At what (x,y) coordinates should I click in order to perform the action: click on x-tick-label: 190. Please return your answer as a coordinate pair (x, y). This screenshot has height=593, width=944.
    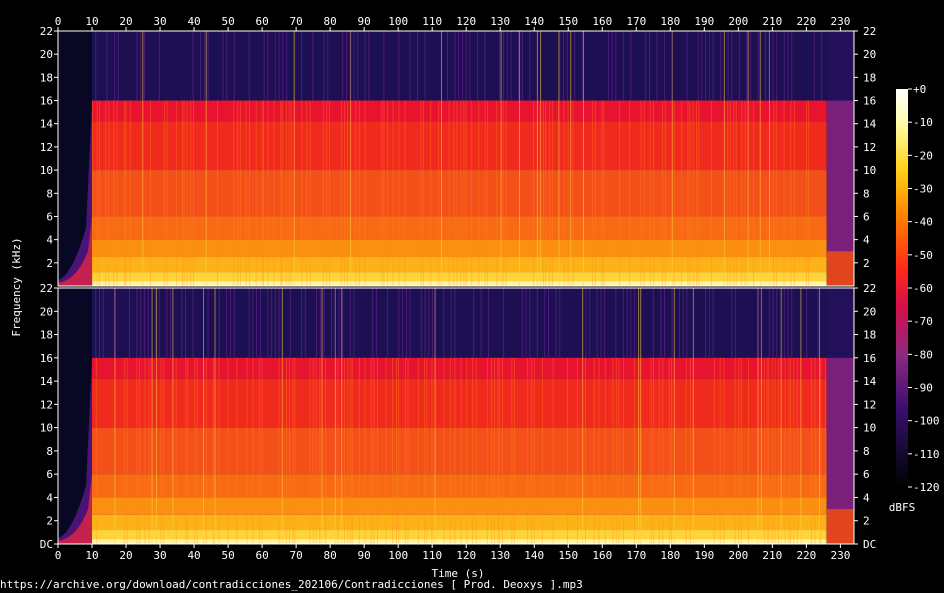
    Looking at the image, I should click on (704, 21).